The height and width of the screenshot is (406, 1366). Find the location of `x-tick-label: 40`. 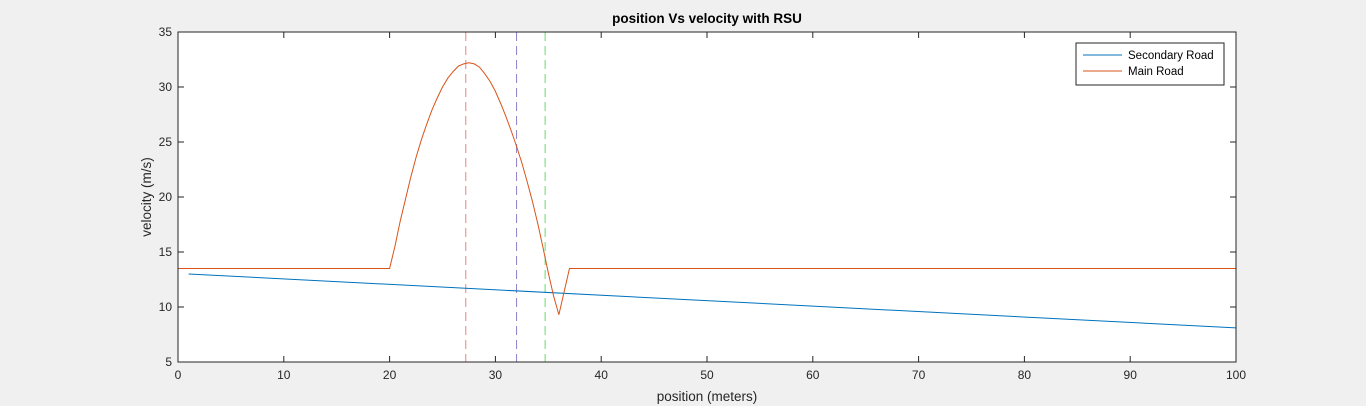

x-tick-label: 40 is located at coordinates (602, 375).